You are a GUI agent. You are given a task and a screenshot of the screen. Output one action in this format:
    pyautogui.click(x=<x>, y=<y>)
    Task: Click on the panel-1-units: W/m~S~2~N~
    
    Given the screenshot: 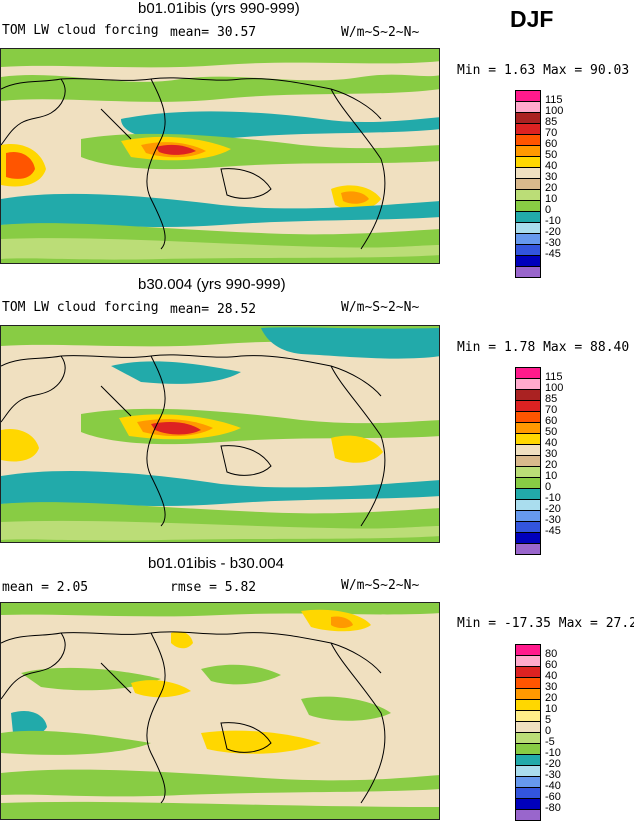 What is the action you would take?
    pyautogui.click(x=380, y=32)
    